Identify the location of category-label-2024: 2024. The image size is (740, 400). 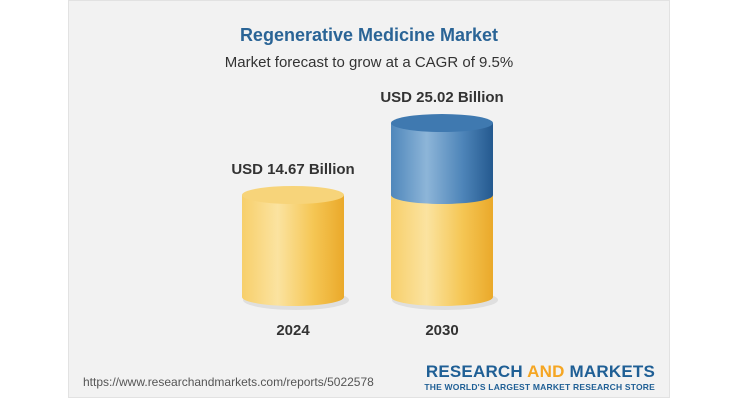
(293, 330).